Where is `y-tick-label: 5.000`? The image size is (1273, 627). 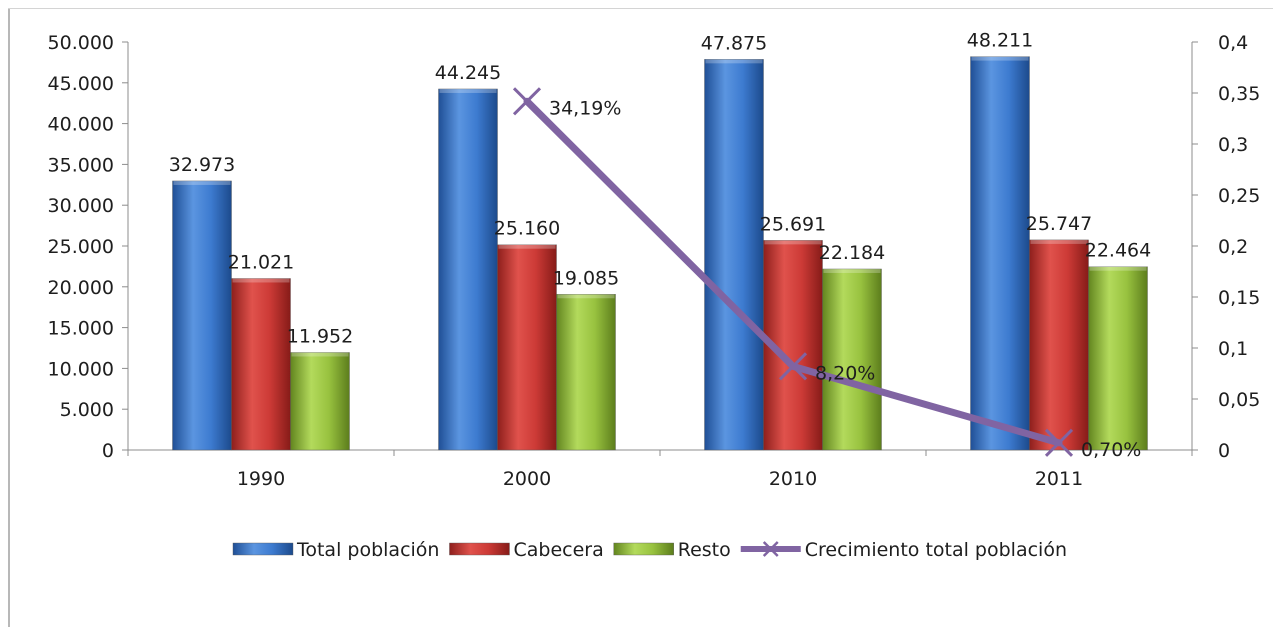 y-tick-label: 5.000 is located at coordinates (87, 410).